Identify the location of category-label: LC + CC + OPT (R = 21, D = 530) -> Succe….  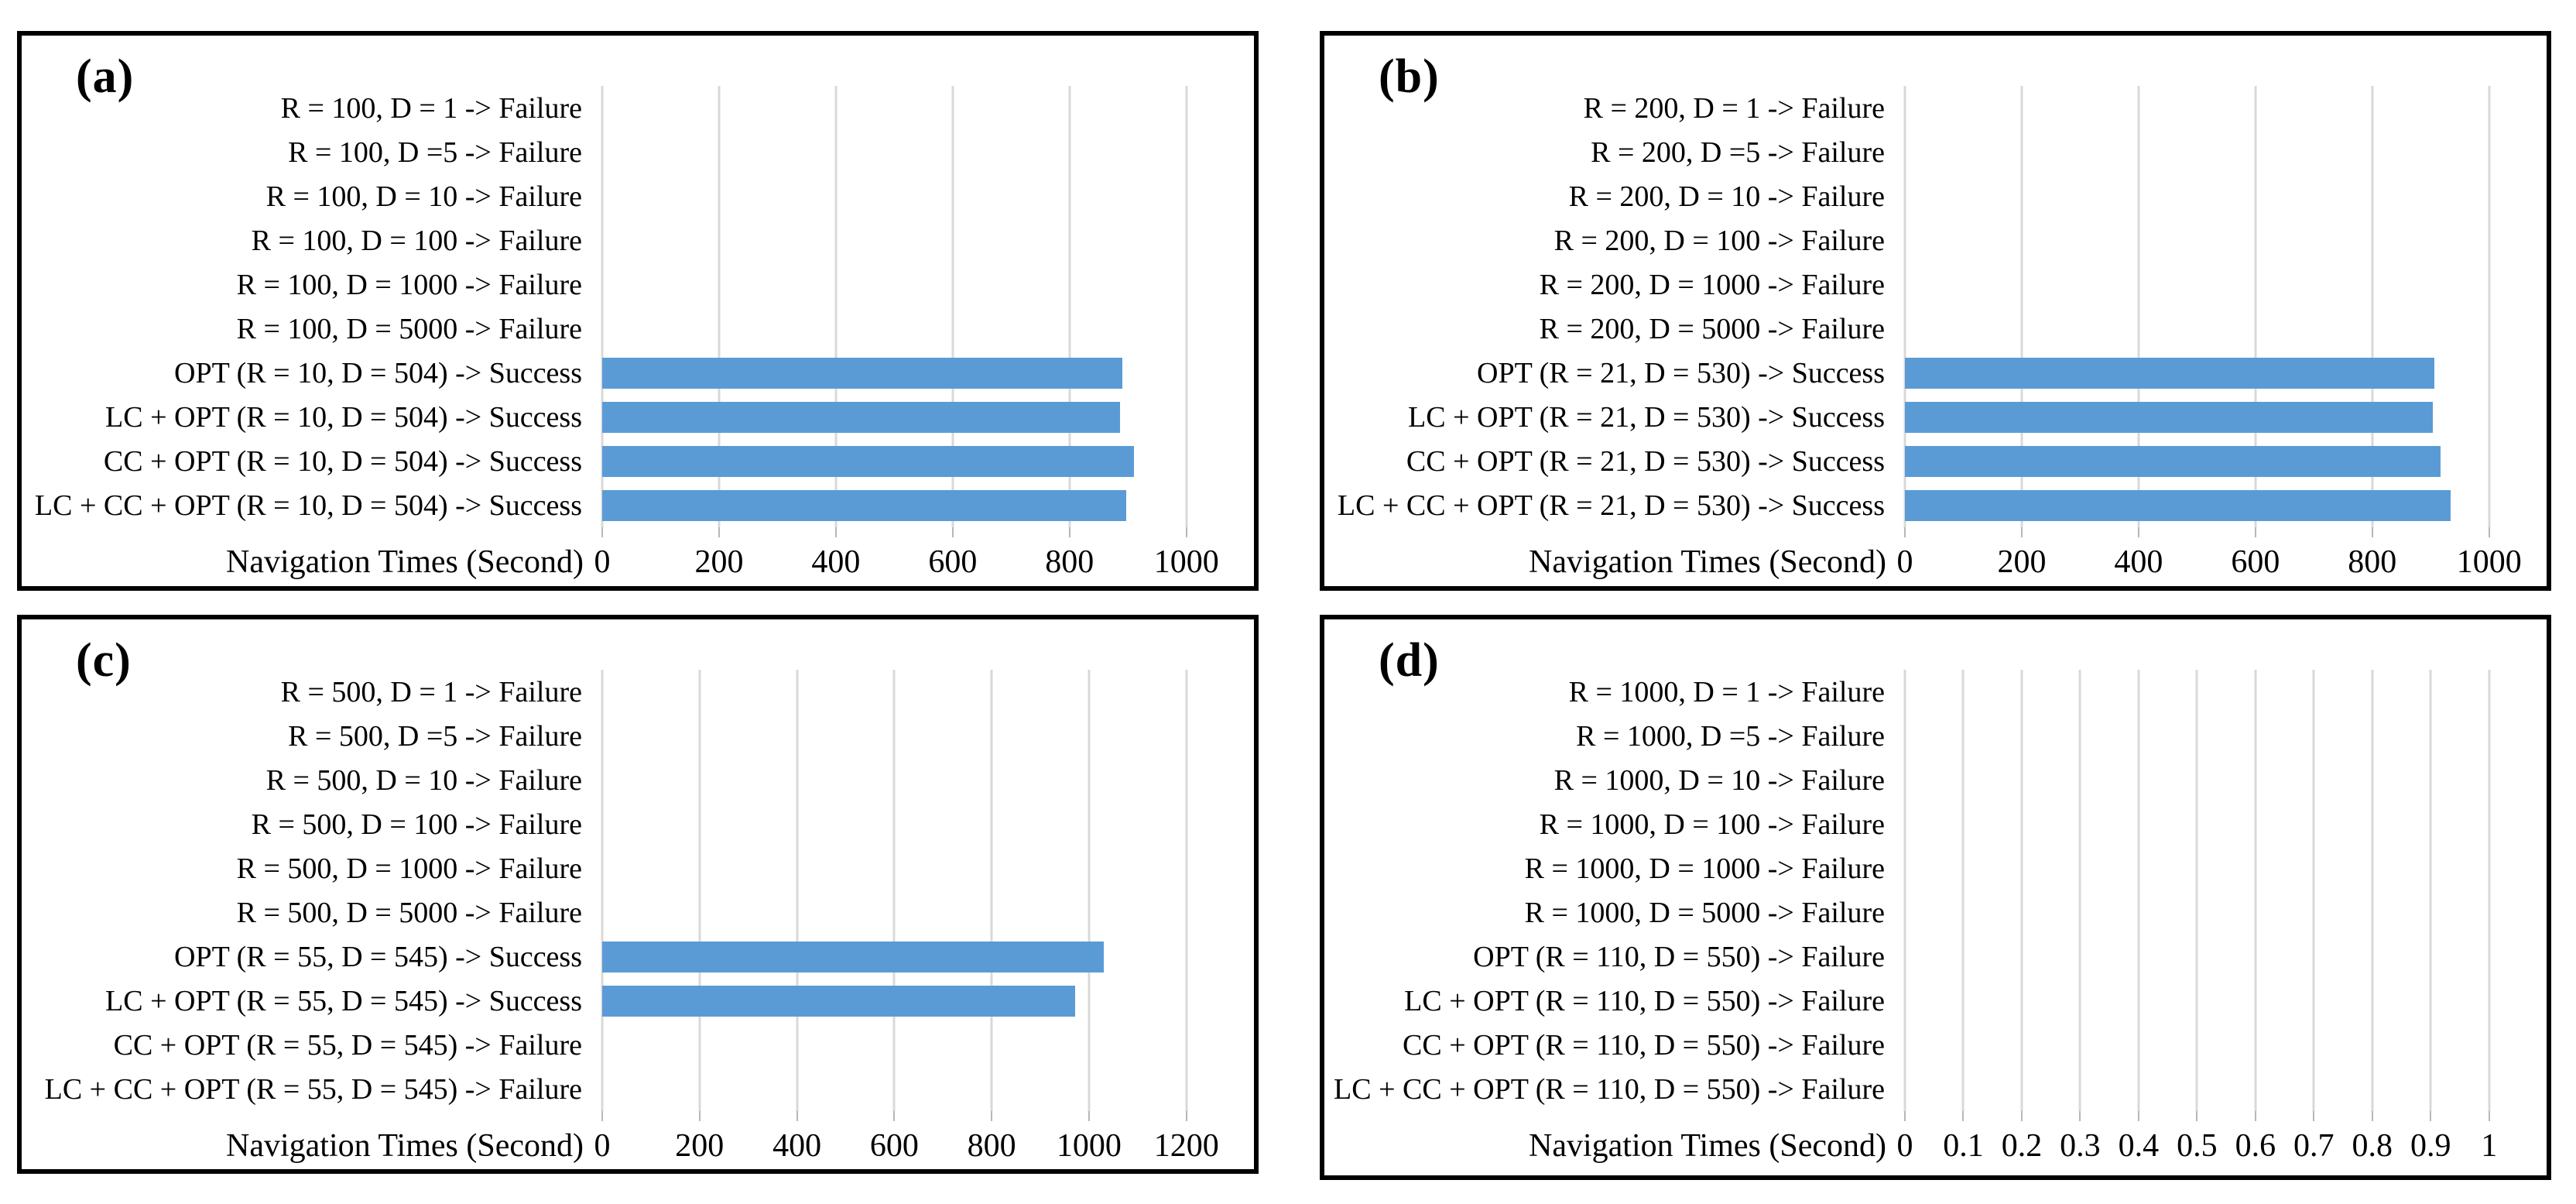
(1611, 505).